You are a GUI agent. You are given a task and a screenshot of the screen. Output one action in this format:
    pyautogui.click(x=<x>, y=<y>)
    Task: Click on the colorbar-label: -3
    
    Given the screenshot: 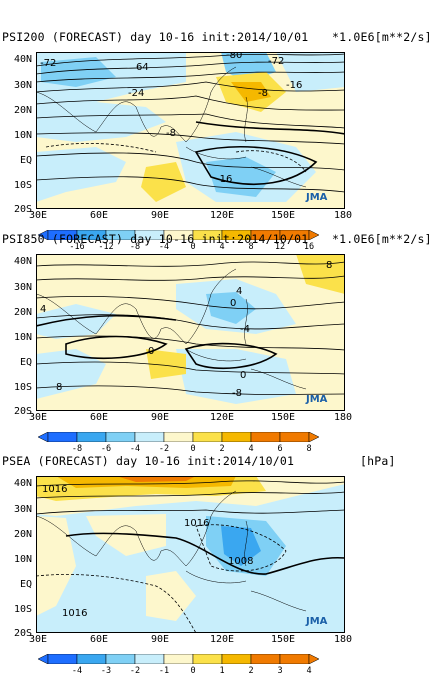 What is the action you would take?
    pyautogui.click(x=106, y=671)
    